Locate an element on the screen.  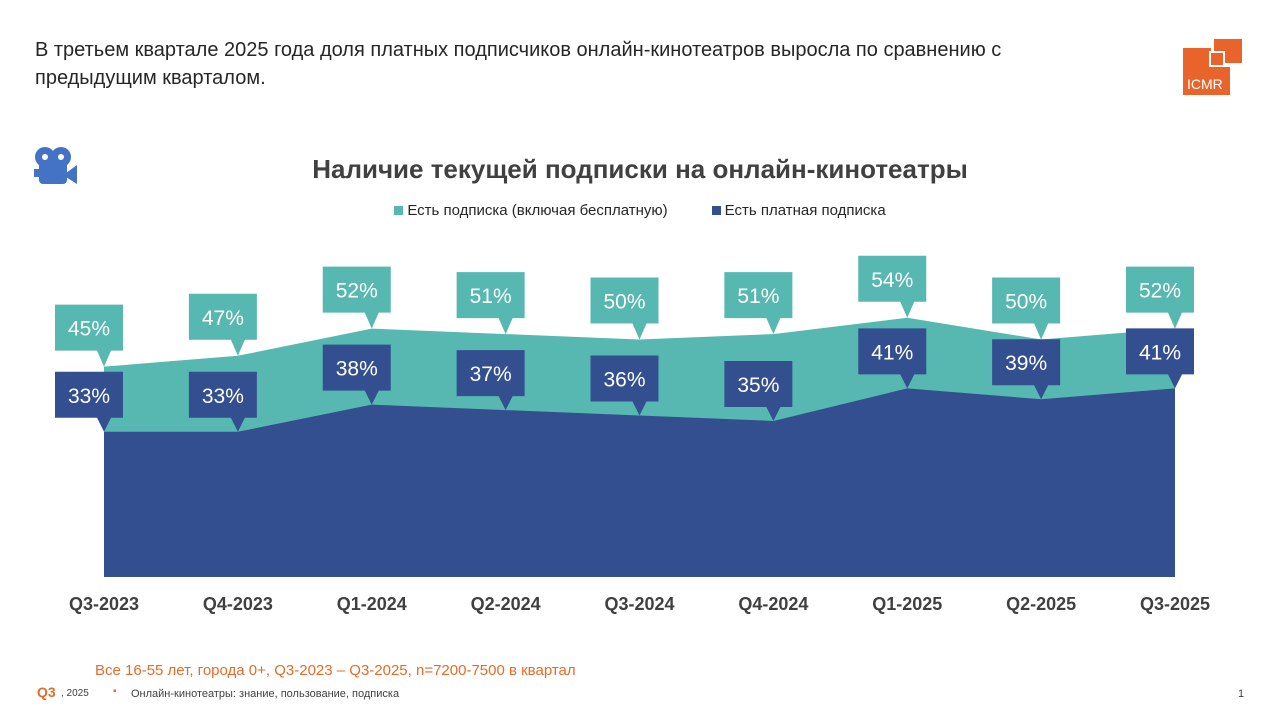
icmr-logo: ICMR is located at coordinates (1213, 66).